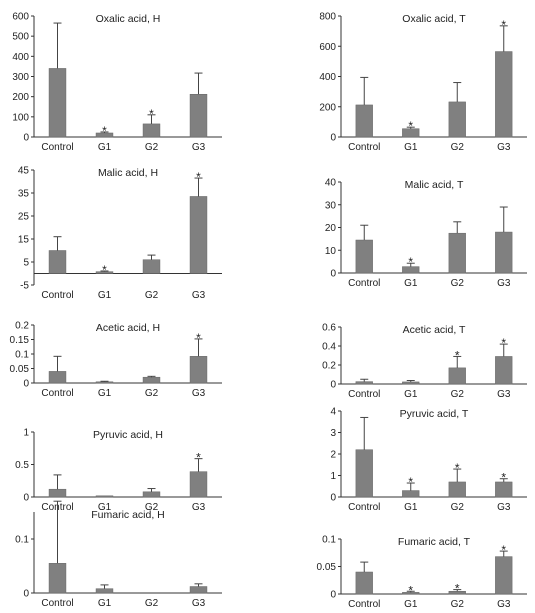 The image size is (535, 613). I want to click on chart-title: Pyruvic acid, H, so click(128, 435).